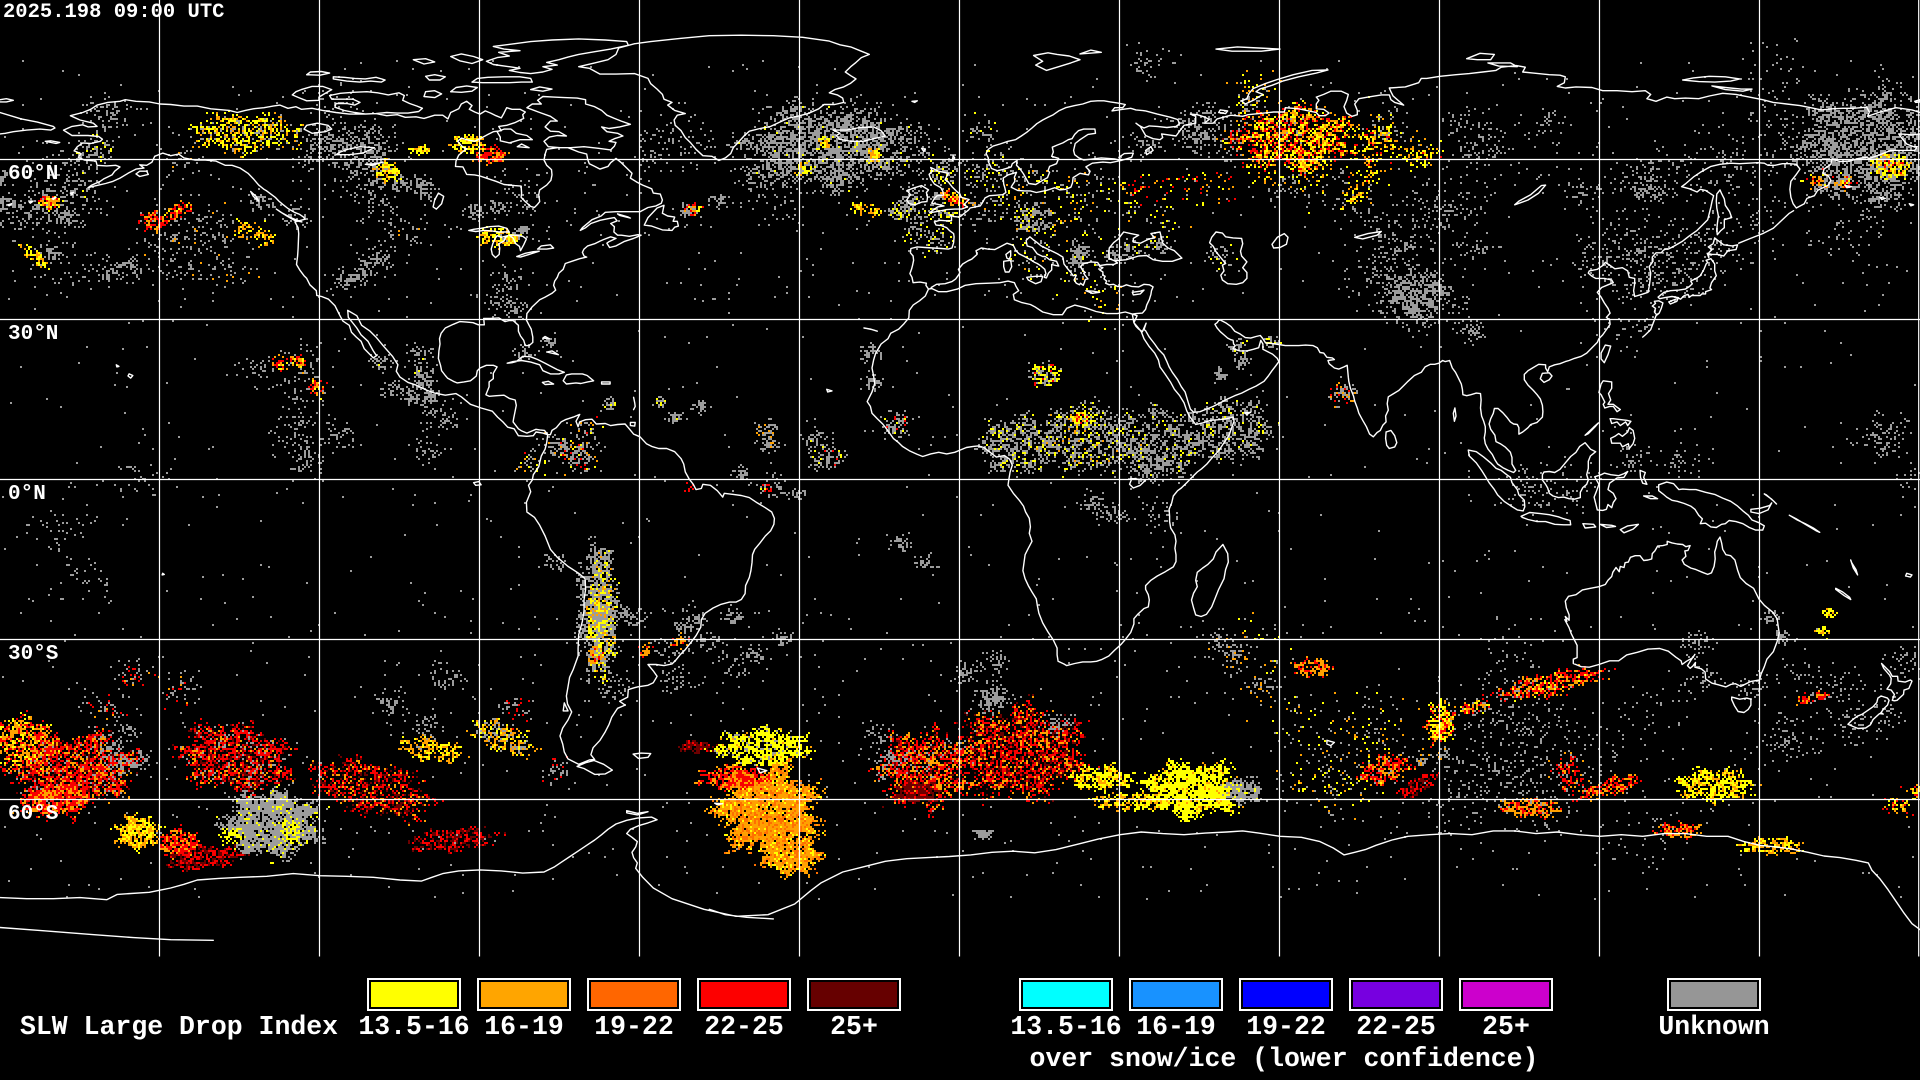 This screenshot has height=1080, width=1920. Describe the element at coordinates (33, 814) in the screenshot. I see `svg-text: 60°S` at that location.